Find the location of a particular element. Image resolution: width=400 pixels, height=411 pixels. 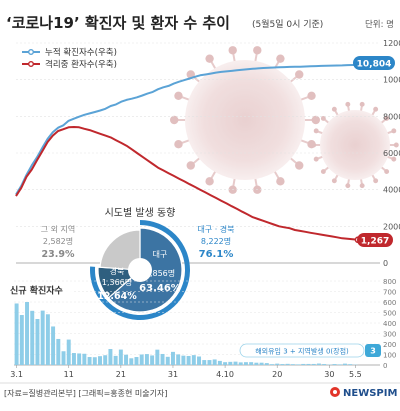

brand-logo: NEWSPIM is located at coordinates (370, 393).